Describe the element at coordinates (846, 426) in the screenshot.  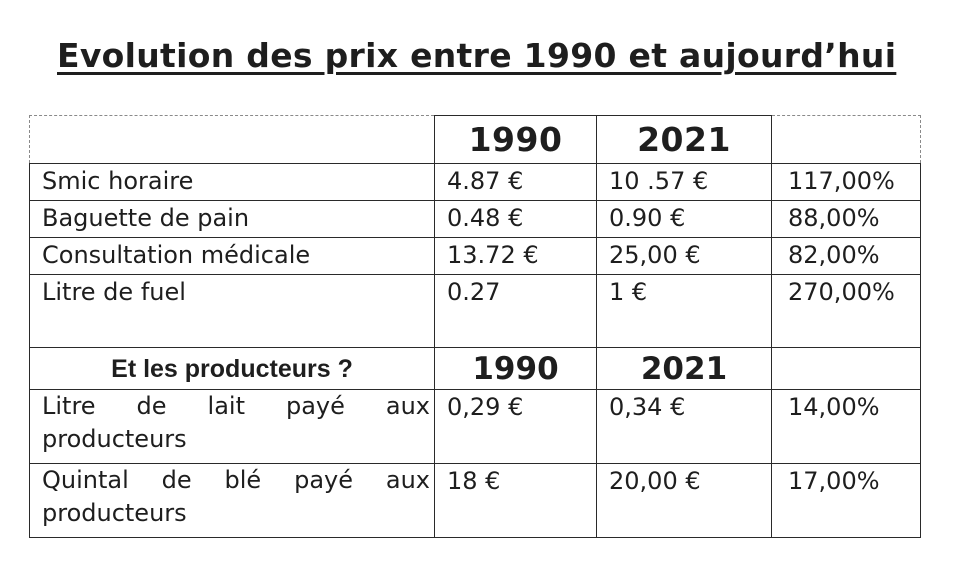
I see `change-percent: 14,00%` at that location.